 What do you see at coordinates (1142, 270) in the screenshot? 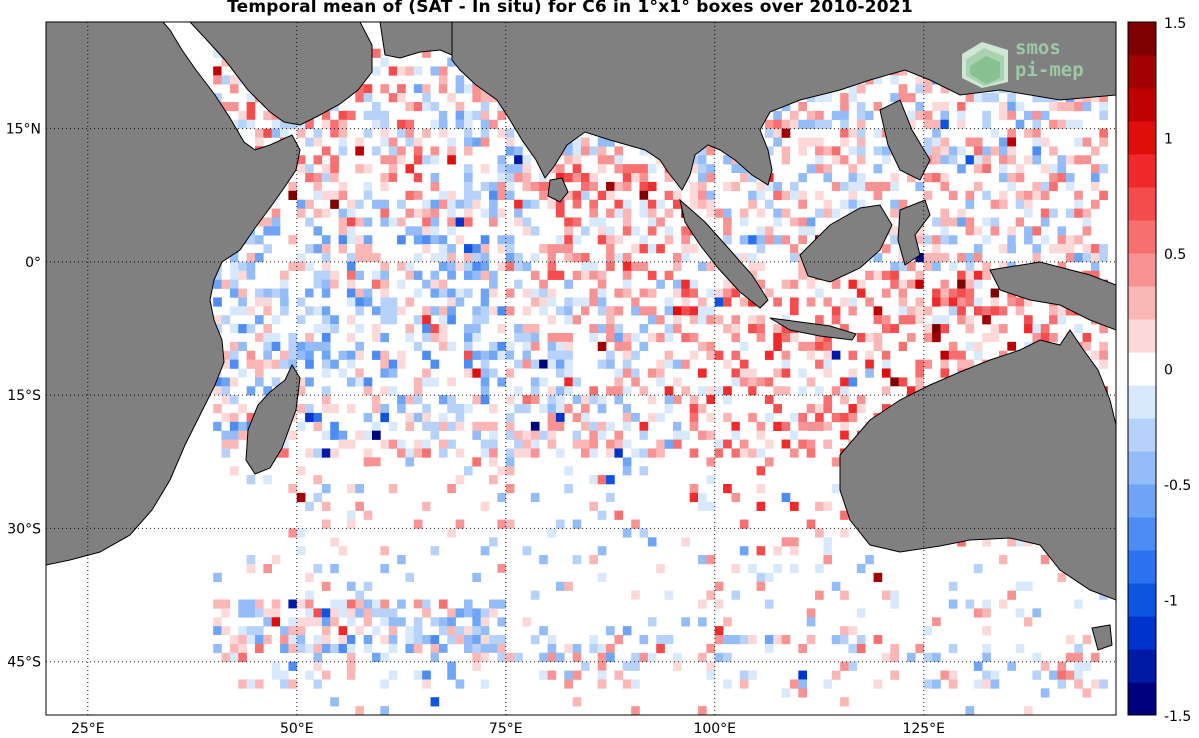
I see `colorbar-segment` at bounding box center [1142, 270].